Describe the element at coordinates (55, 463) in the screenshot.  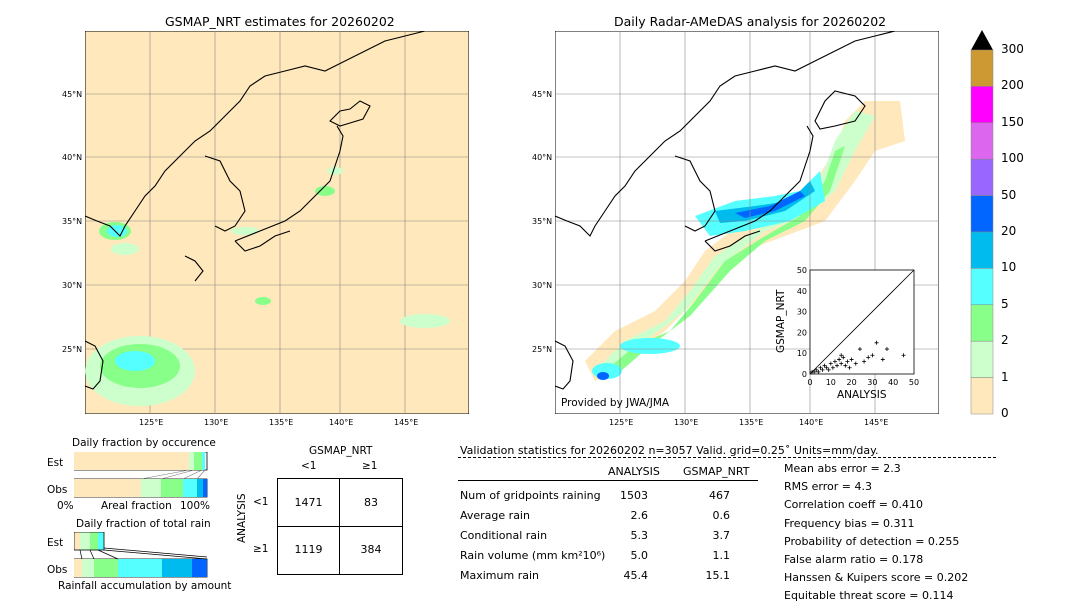
I see `occ-est-label: Est` at that location.